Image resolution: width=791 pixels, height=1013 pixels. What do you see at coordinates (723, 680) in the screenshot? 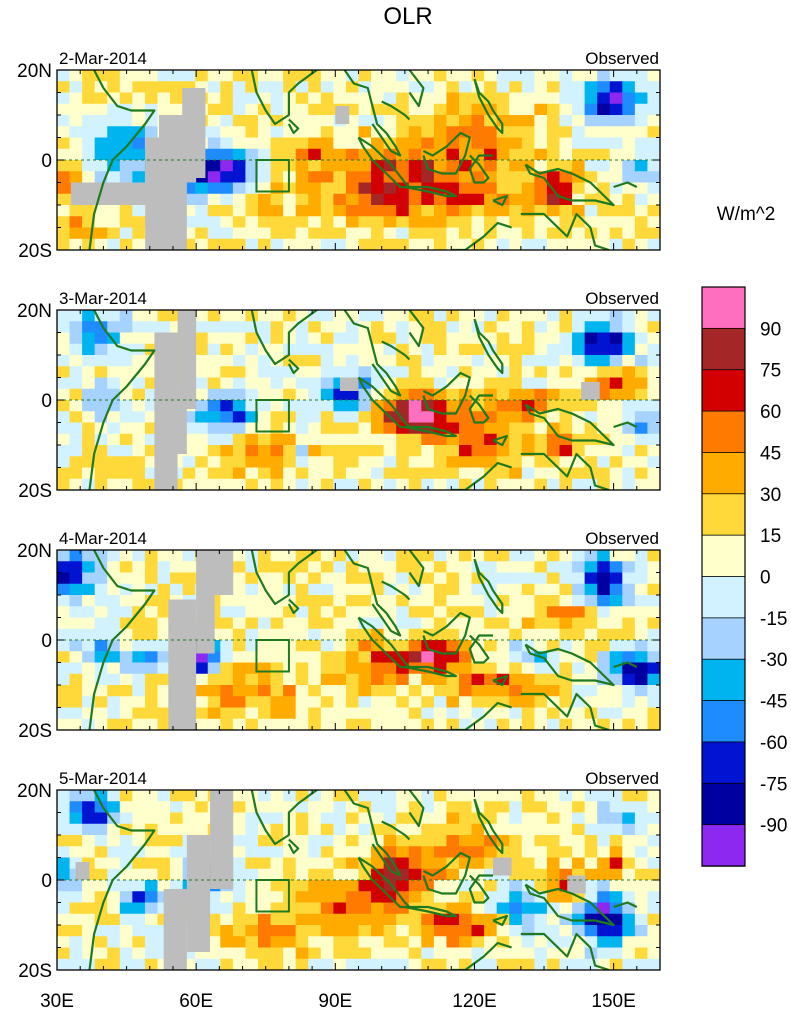
I see `colorbar-swatch` at bounding box center [723, 680].